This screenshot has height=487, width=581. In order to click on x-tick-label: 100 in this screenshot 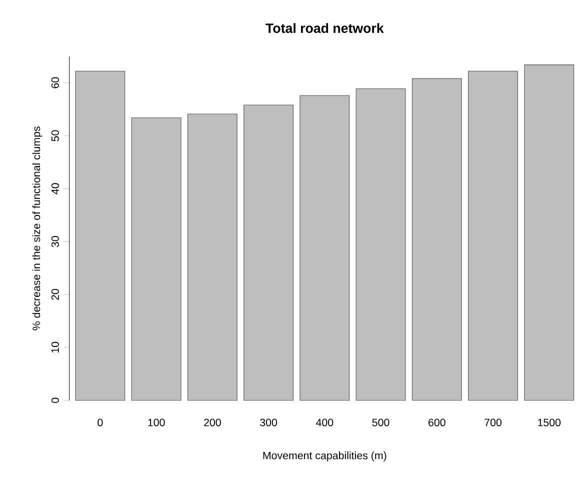, I will do `click(156, 422)`.